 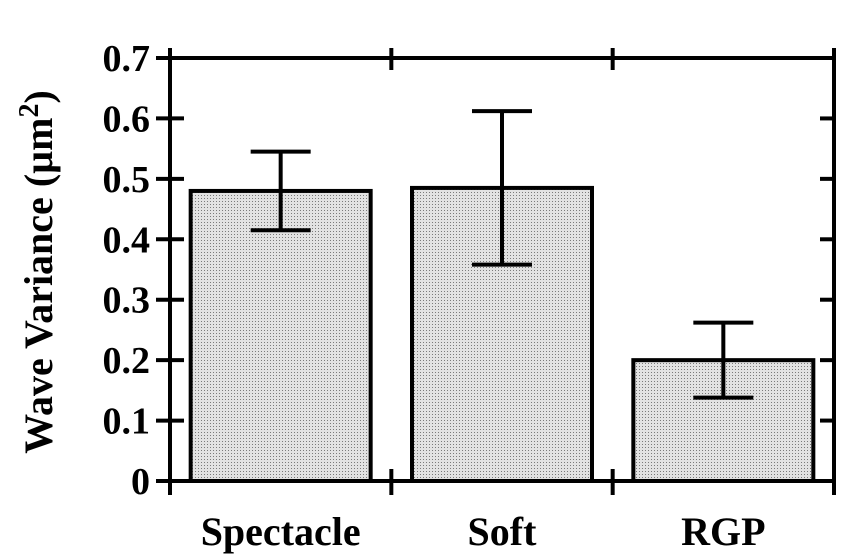 I want to click on y-axis-title: Wave Variance (µm2), so click(x=37, y=272).